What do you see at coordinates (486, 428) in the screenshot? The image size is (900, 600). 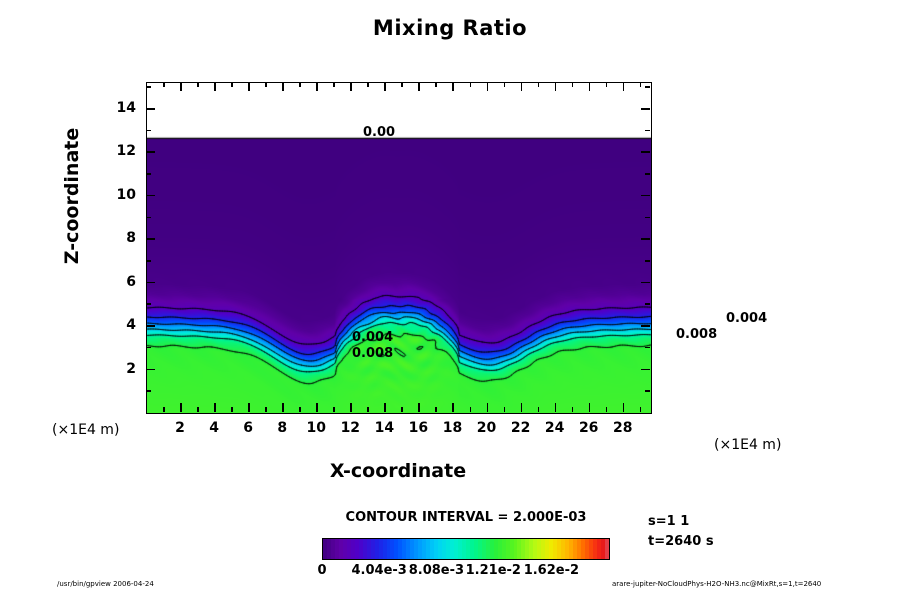 I see `x-tick-label: 20` at bounding box center [486, 428].